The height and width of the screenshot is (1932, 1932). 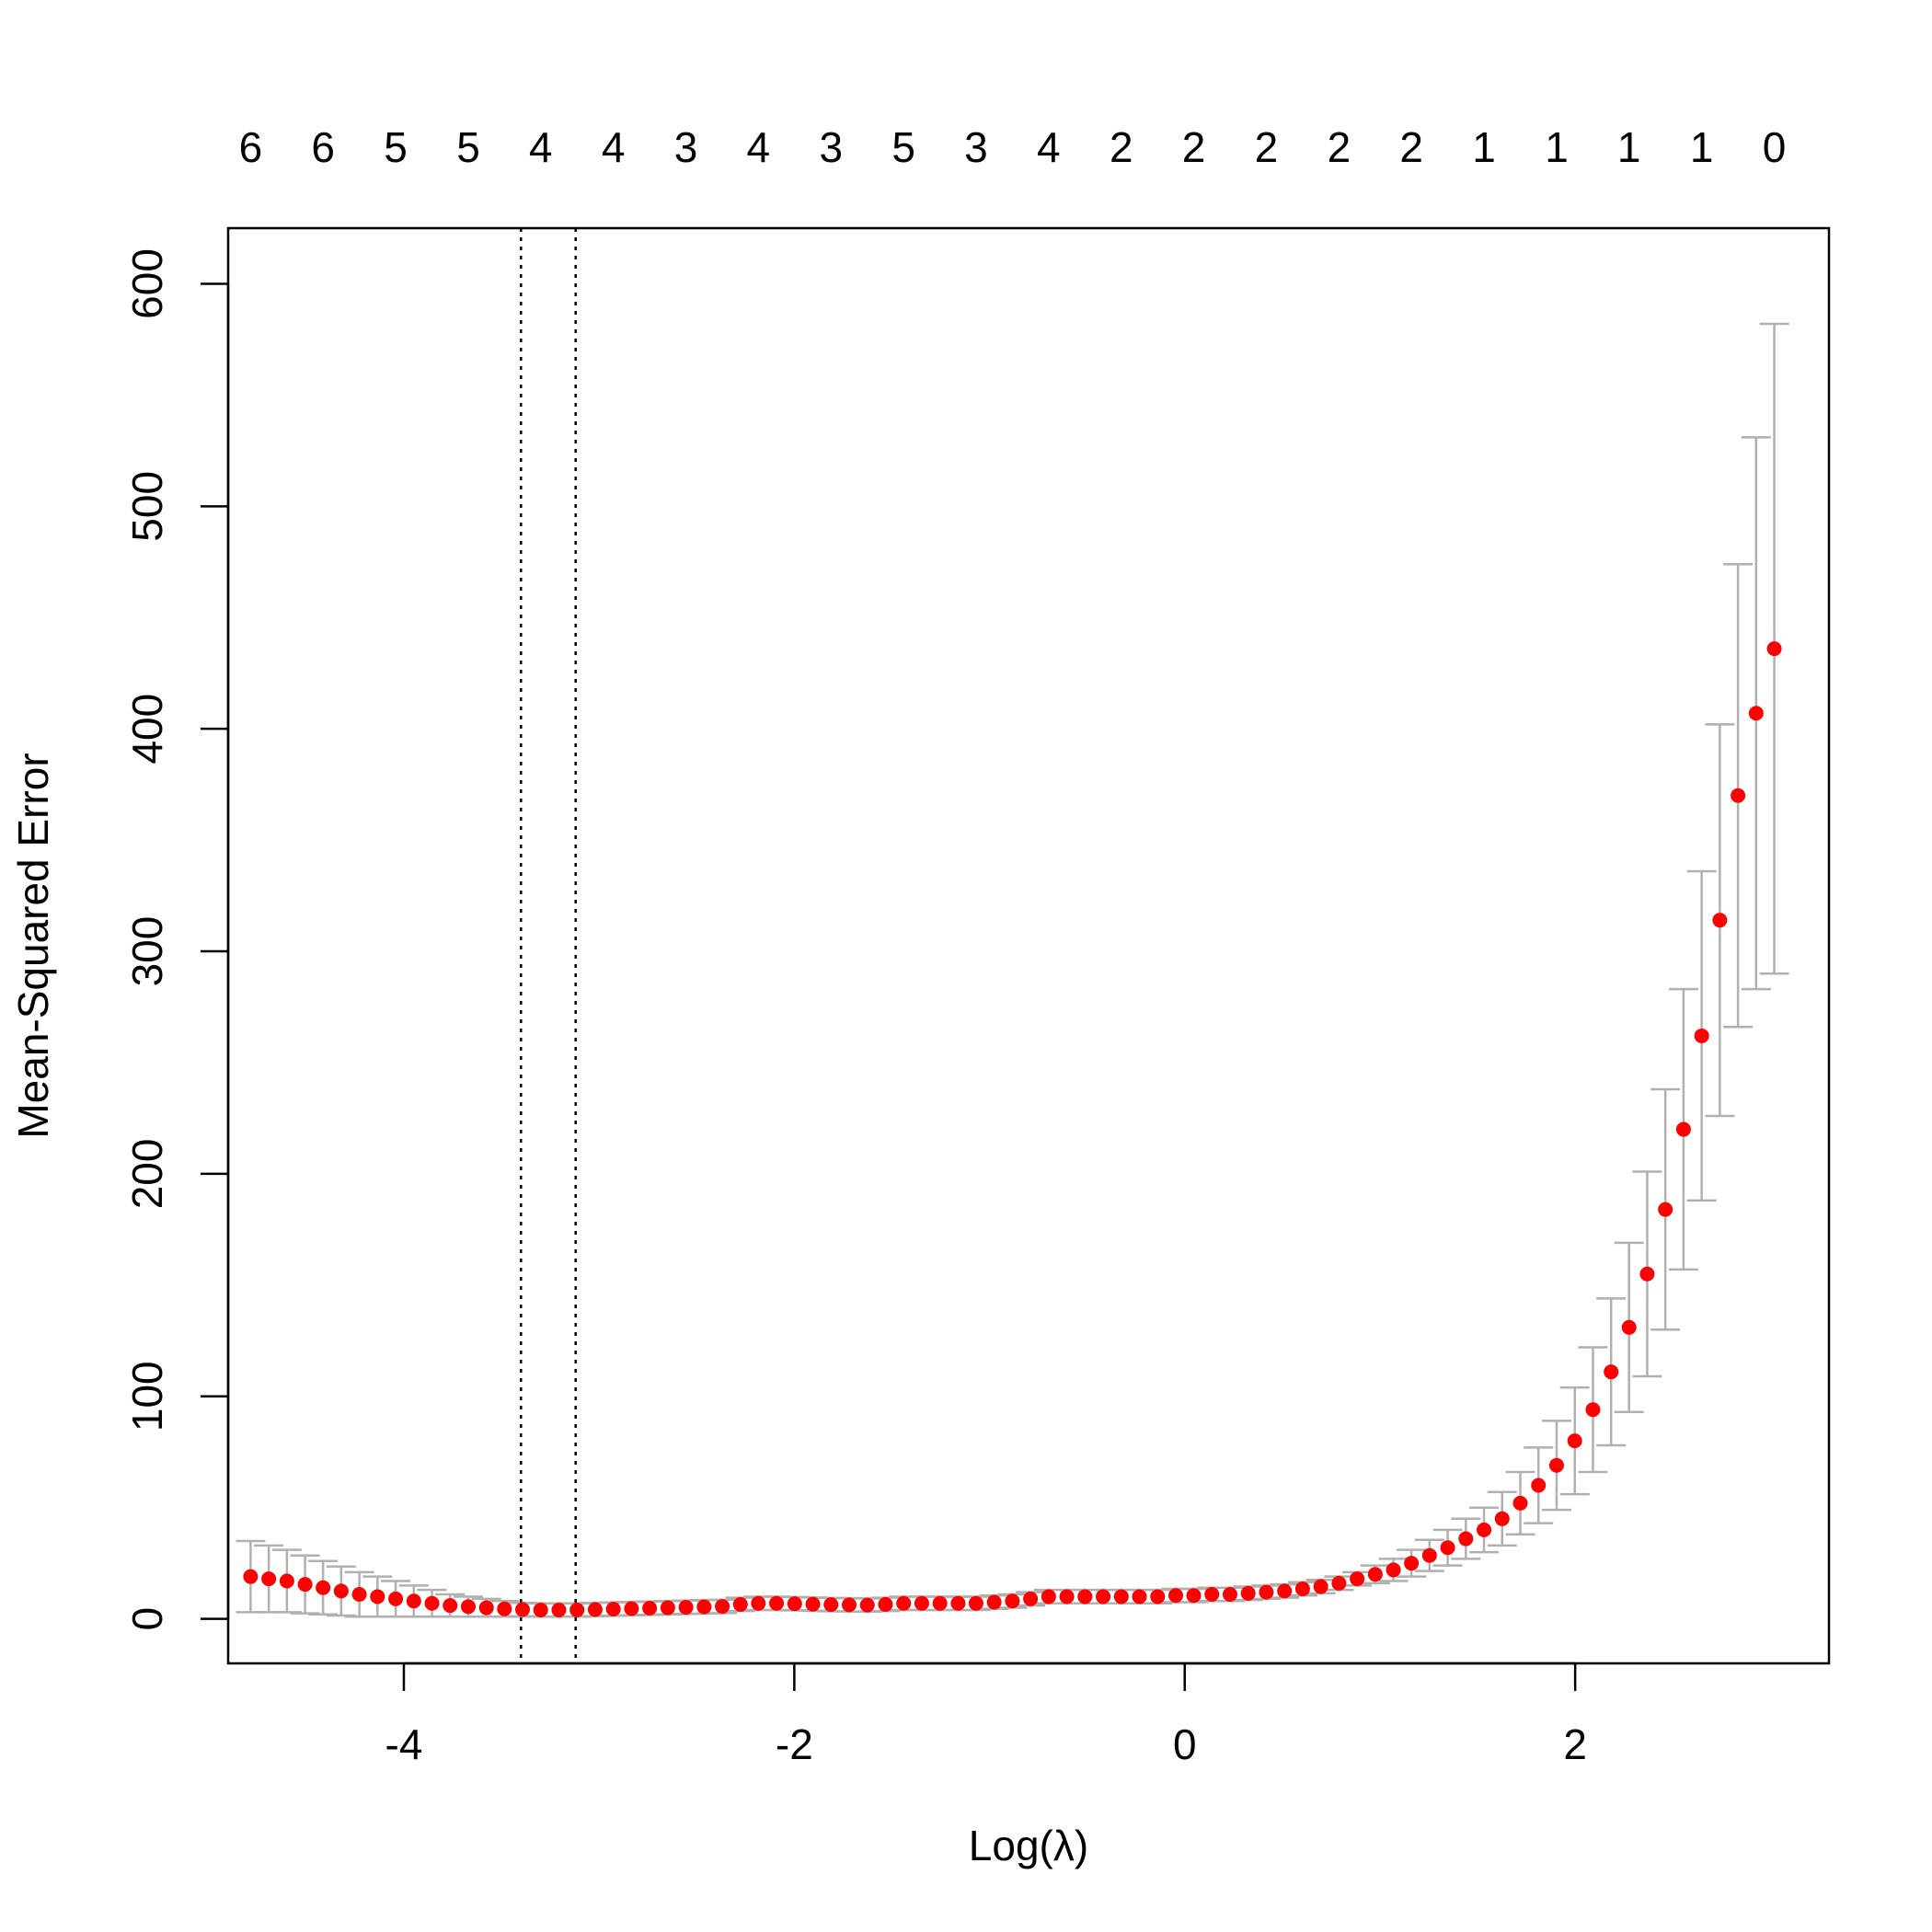 What do you see at coordinates (147, 283) in the screenshot?
I see `y-tick-label: 600` at bounding box center [147, 283].